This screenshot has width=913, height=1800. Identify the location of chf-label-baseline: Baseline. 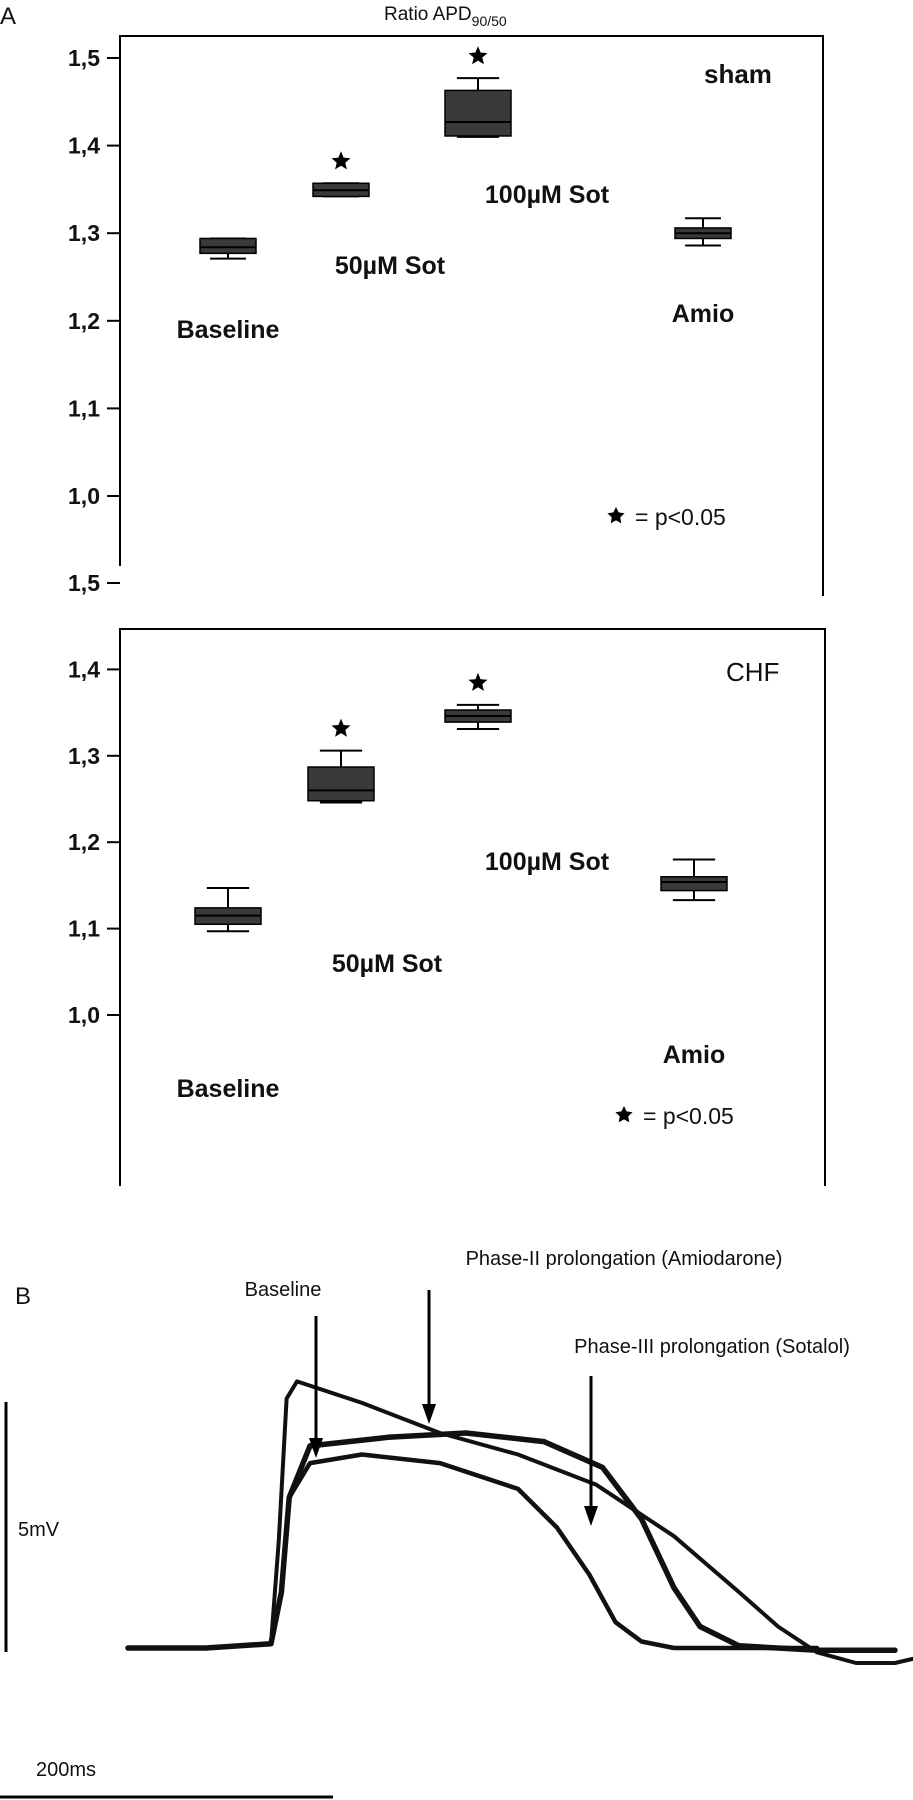
(228, 1089).